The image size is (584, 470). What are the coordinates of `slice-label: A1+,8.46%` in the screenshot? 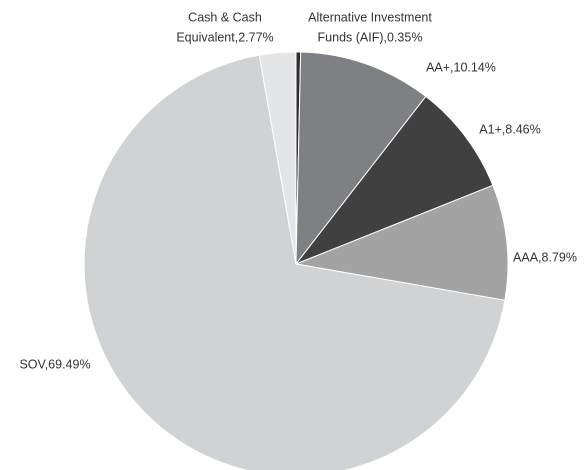 It's located at (510, 129).